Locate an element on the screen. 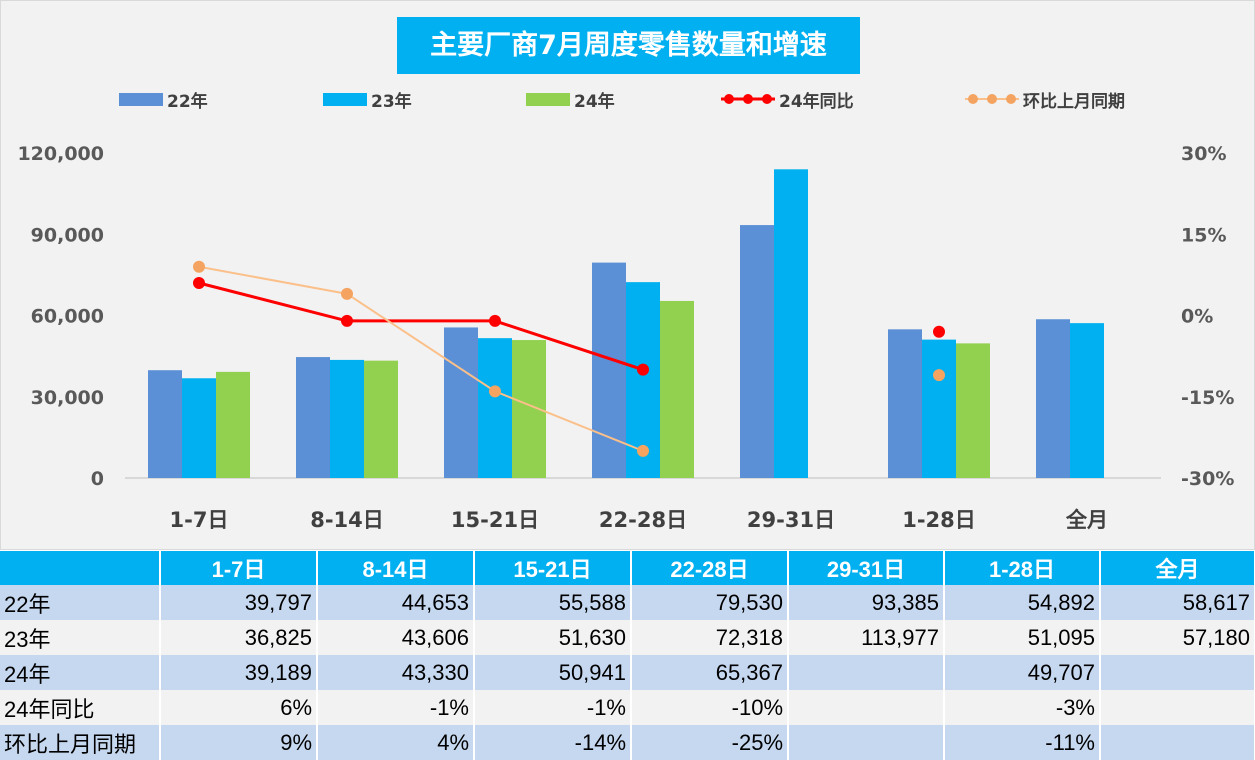  table-cell: 93,385 is located at coordinates (866, 602).